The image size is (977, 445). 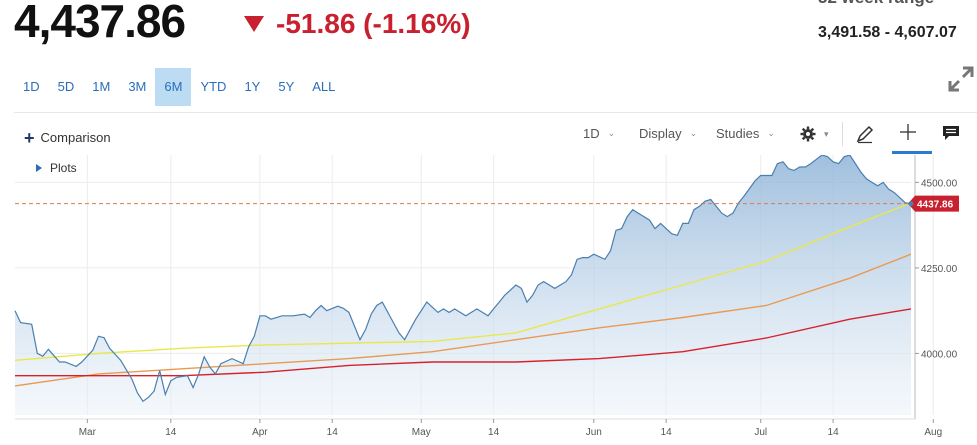 I want to click on toolbar-separator, so click(x=842, y=134).